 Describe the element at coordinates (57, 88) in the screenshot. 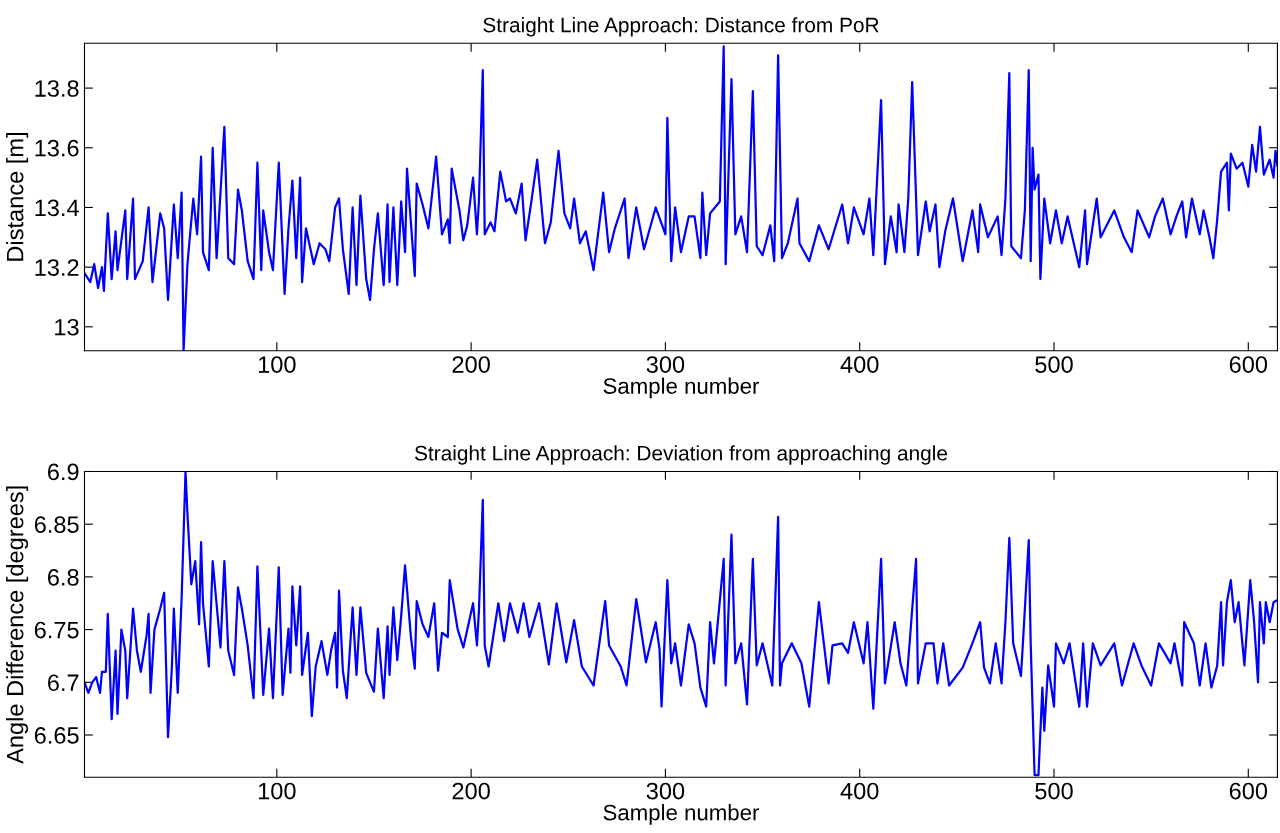

I see `y-tick-label: 13.8` at that location.